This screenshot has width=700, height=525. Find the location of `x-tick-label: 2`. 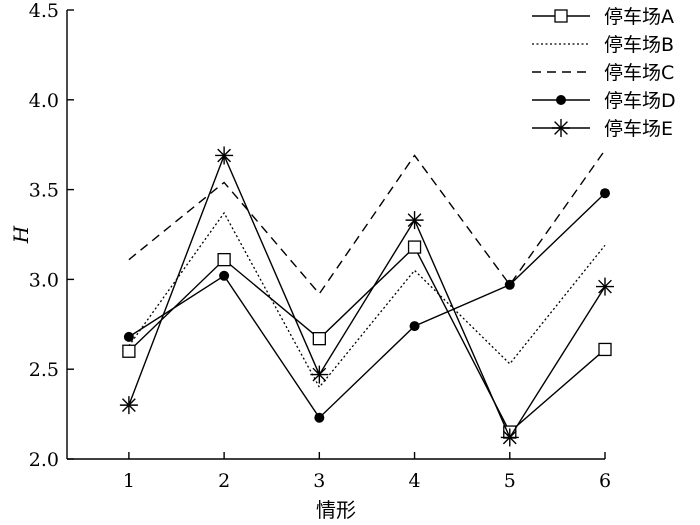

x-tick-label: 2 is located at coordinates (224, 481).